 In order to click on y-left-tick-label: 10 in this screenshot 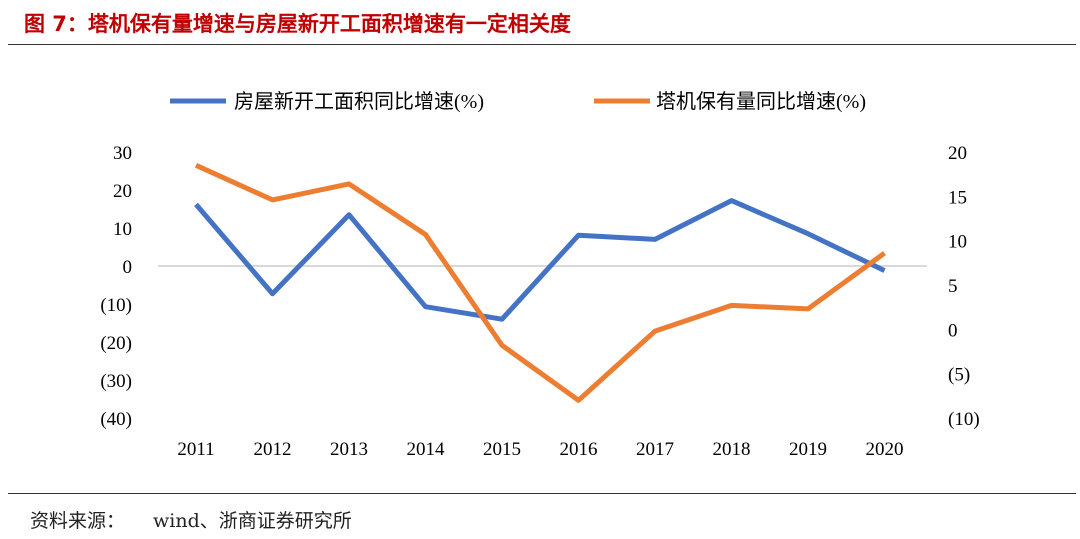, I will do `click(122, 229)`.